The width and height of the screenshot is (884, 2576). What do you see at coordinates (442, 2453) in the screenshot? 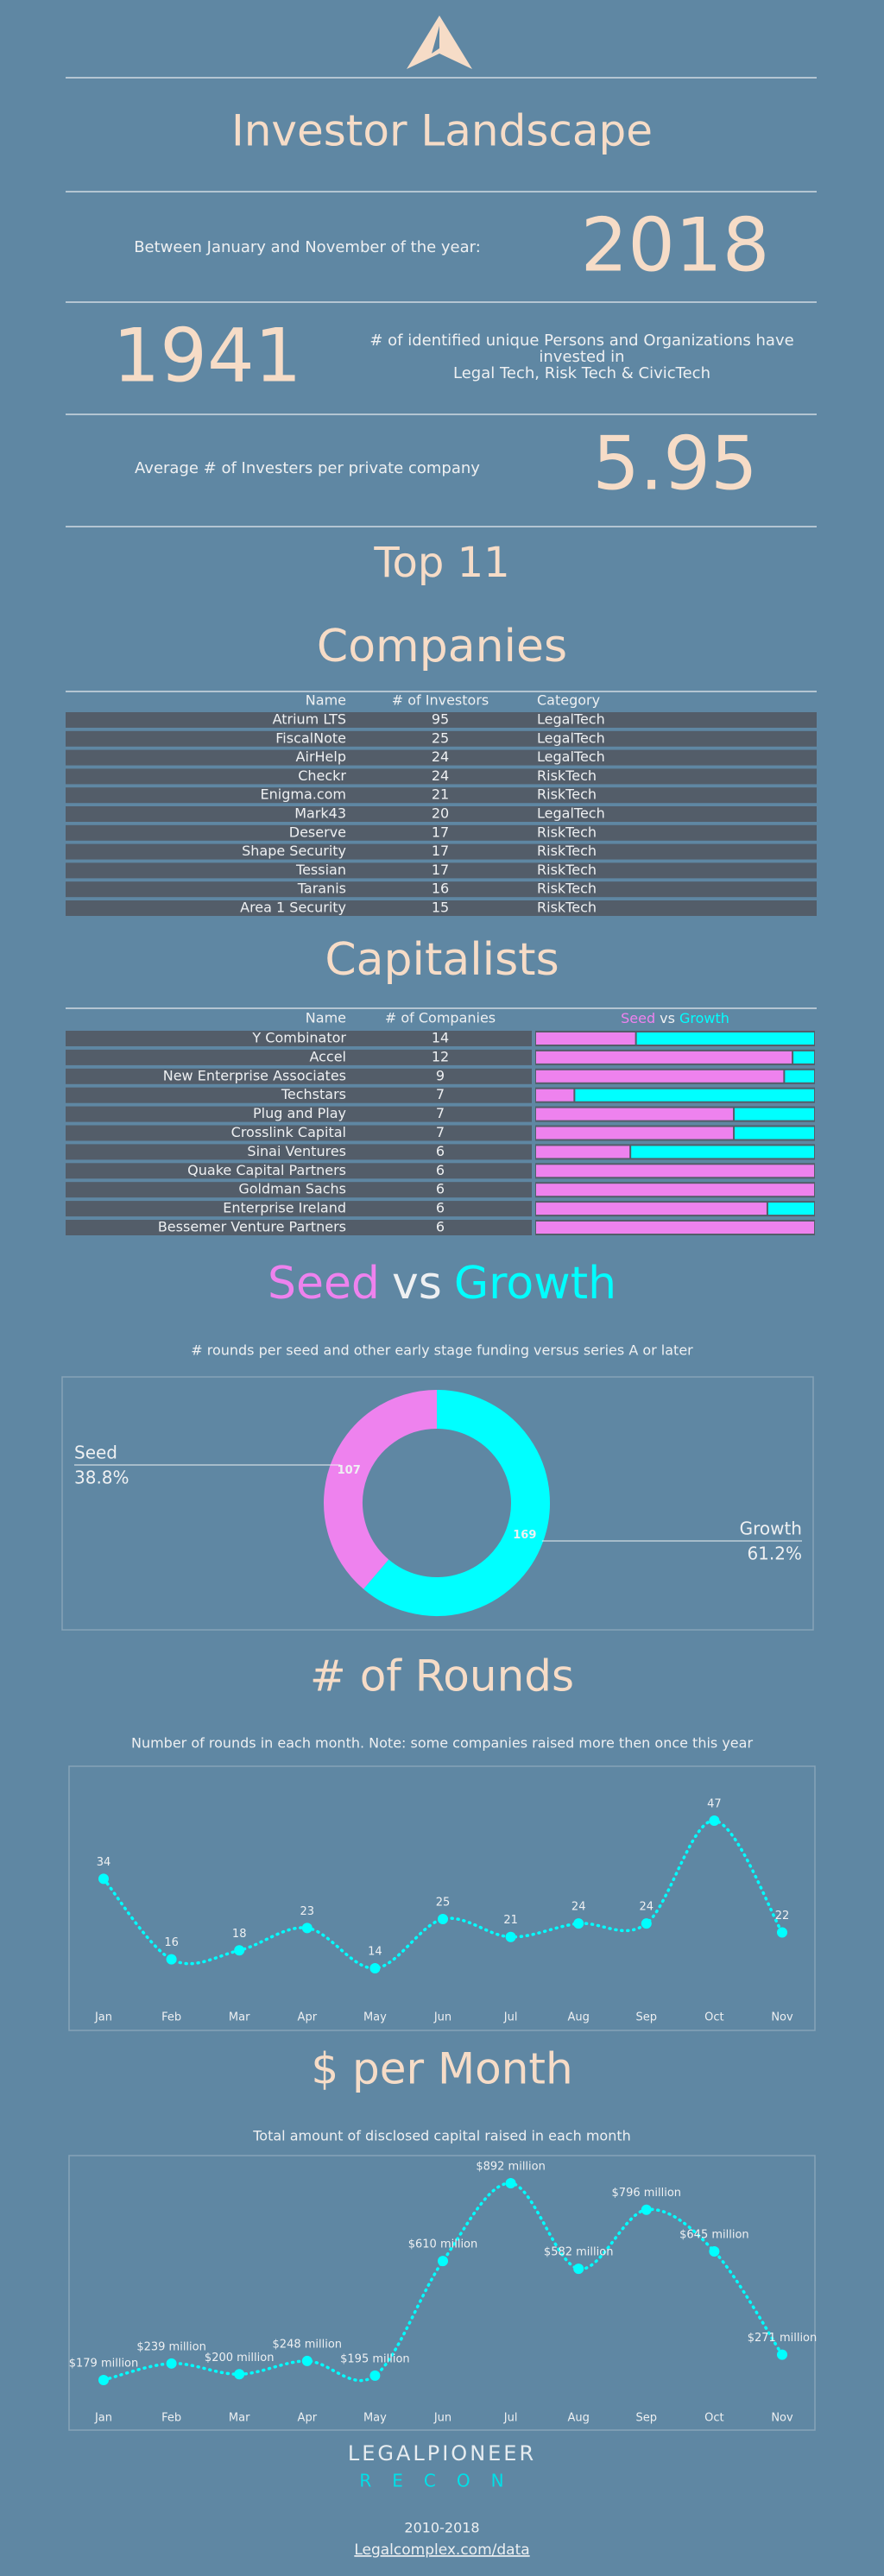
I see `brand-name: LEGALPIONEER` at bounding box center [442, 2453].